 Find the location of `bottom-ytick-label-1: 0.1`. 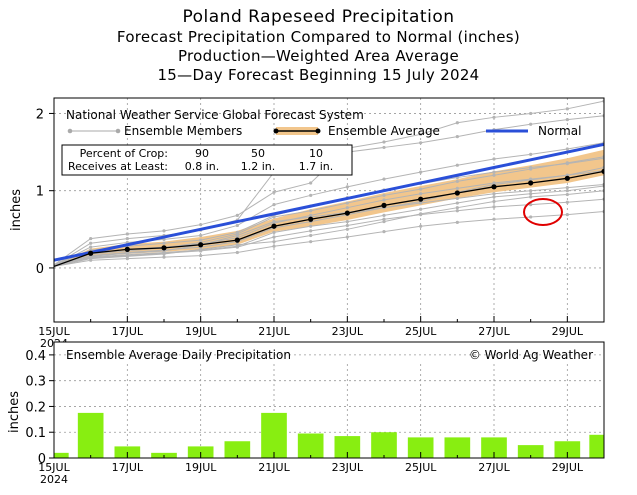

bottom-ytick-label-1: 0.1 is located at coordinates (35, 433).